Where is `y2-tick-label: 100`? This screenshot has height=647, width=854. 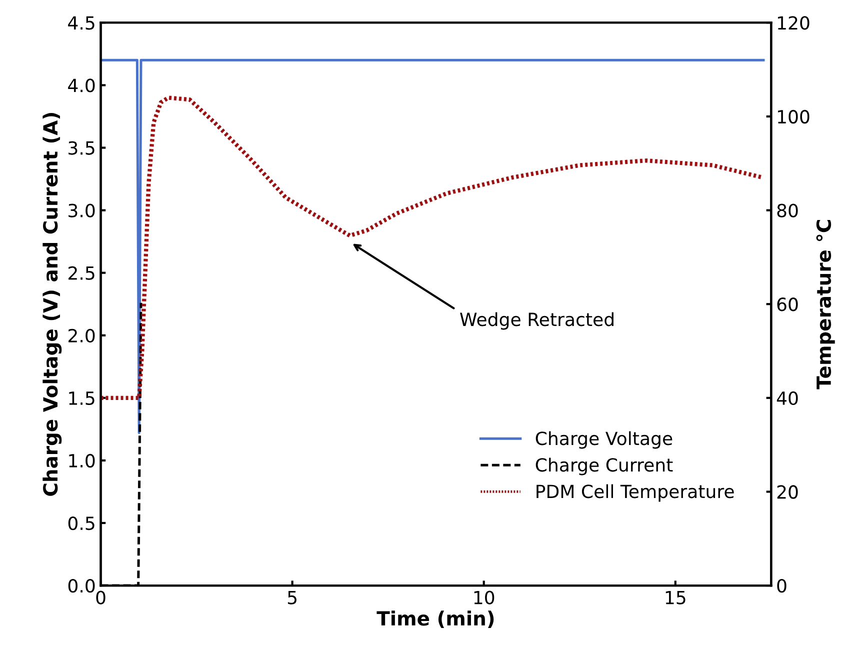
y2-tick-label: 100 is located at coordinates (794, 117).